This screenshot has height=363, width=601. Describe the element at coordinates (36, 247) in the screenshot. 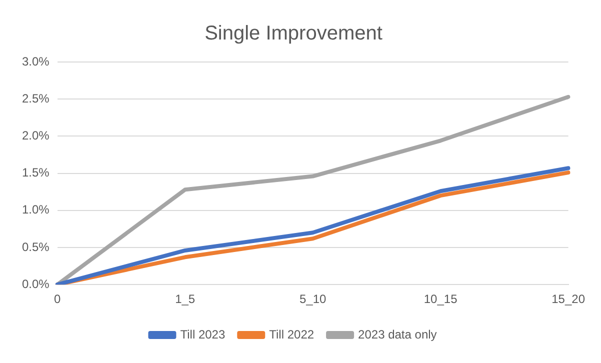

I see `y-tick-label: 0.5%` at that location.